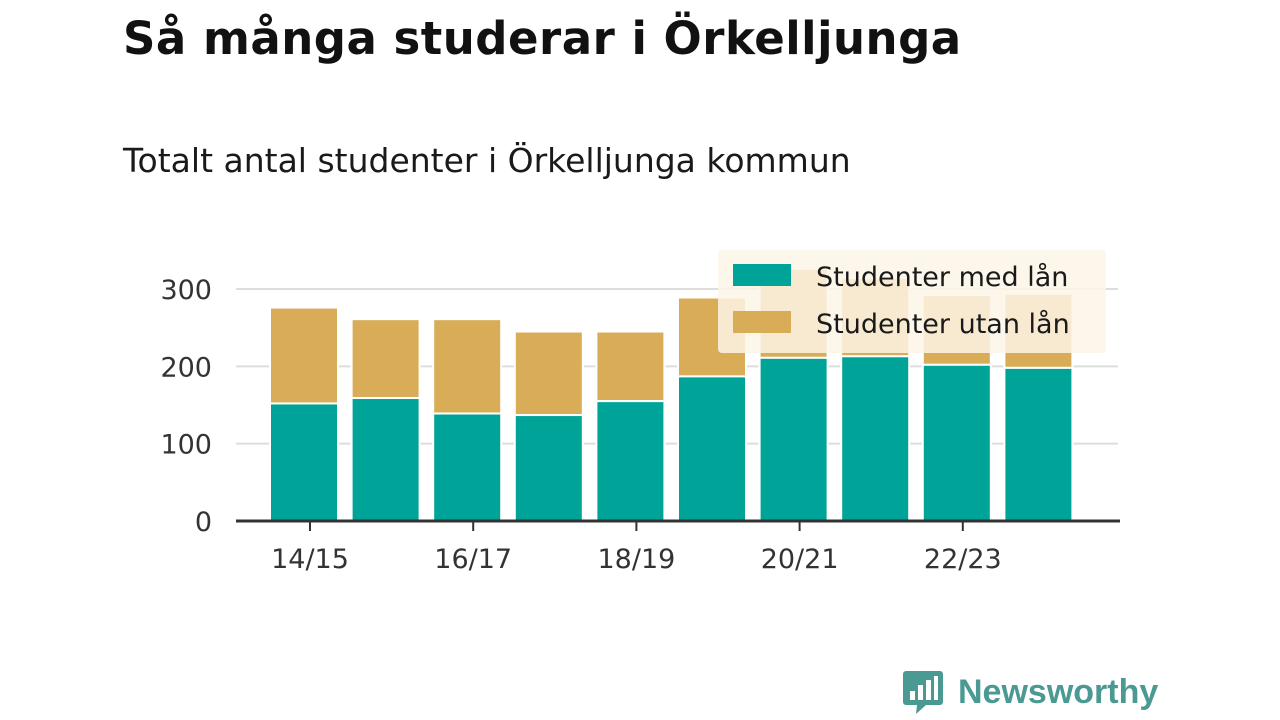 Image resolution: width=1280 pixels, height=720 pixels. What do you see at coordinates (943, 324) in the screenshot?
I see `legend-label: Studenter utan lån` at bounding box center [943, 324].